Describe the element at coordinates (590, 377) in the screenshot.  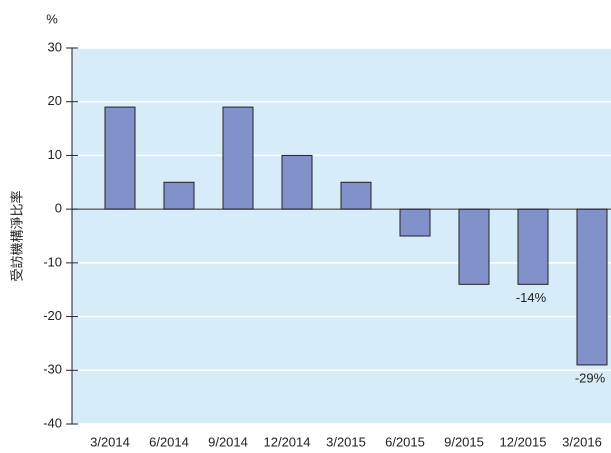
I see `data-label: -29%` at that location.